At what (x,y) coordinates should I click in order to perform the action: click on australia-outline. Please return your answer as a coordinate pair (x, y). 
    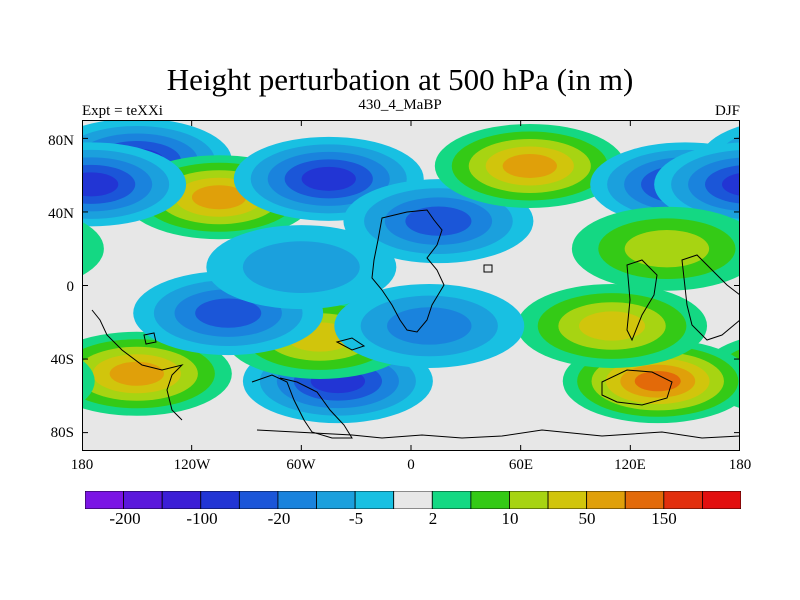
    Looking at the image, I should click on (637, 387).